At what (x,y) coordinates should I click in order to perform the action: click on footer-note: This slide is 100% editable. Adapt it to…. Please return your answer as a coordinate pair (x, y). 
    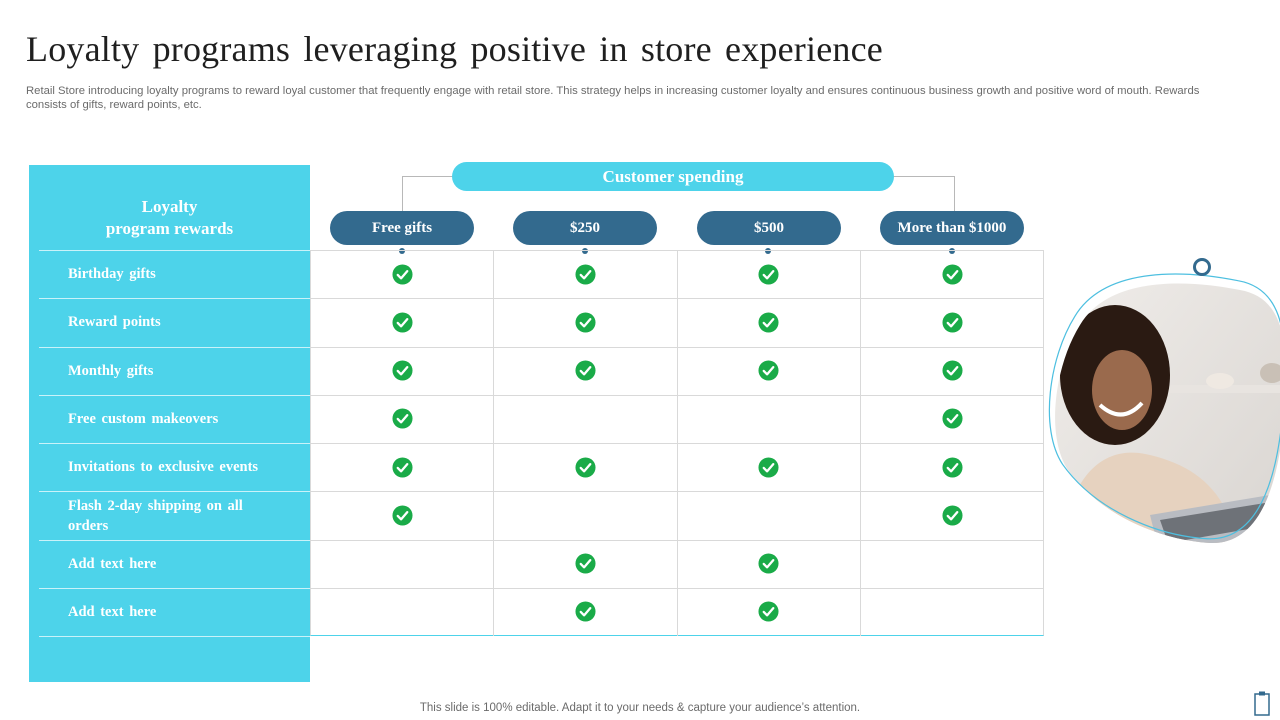
    Looking at the image, I should click on (640, 708).